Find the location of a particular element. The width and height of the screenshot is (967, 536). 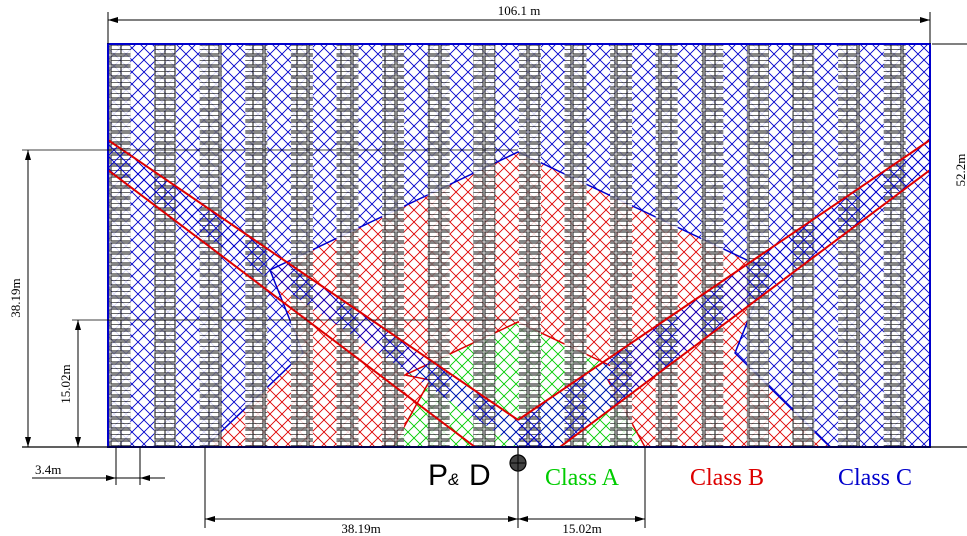

class-b-half-width-label: 38.19m is located at coordinates (360, 528).